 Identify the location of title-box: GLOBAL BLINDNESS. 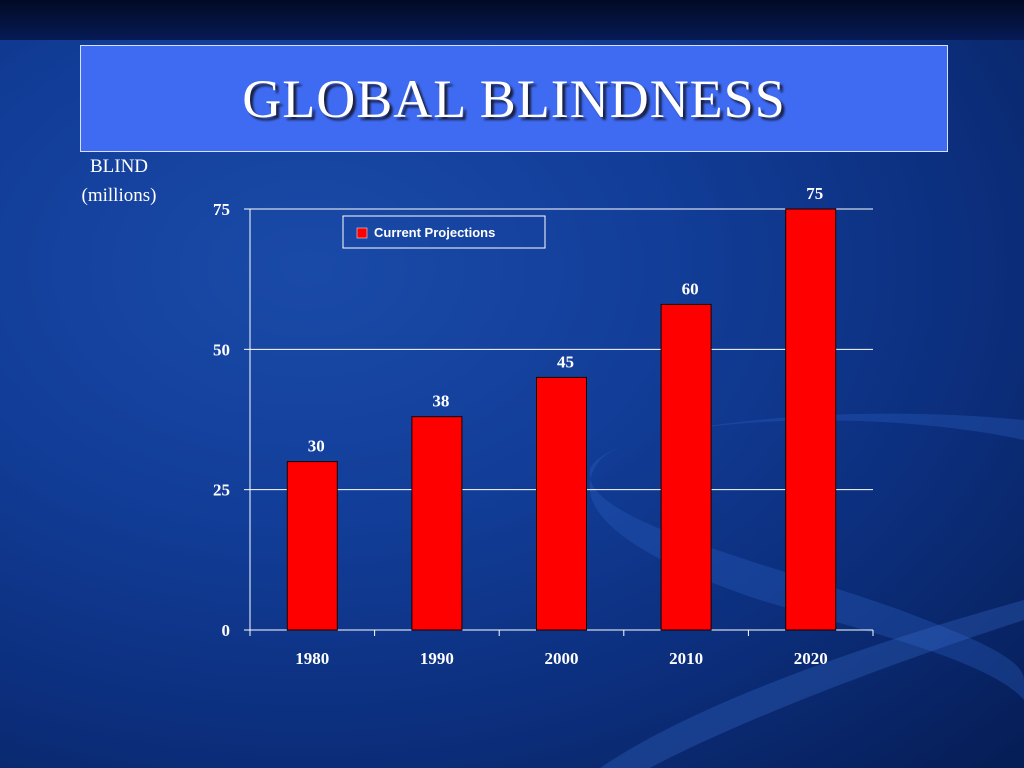
(514, 98).